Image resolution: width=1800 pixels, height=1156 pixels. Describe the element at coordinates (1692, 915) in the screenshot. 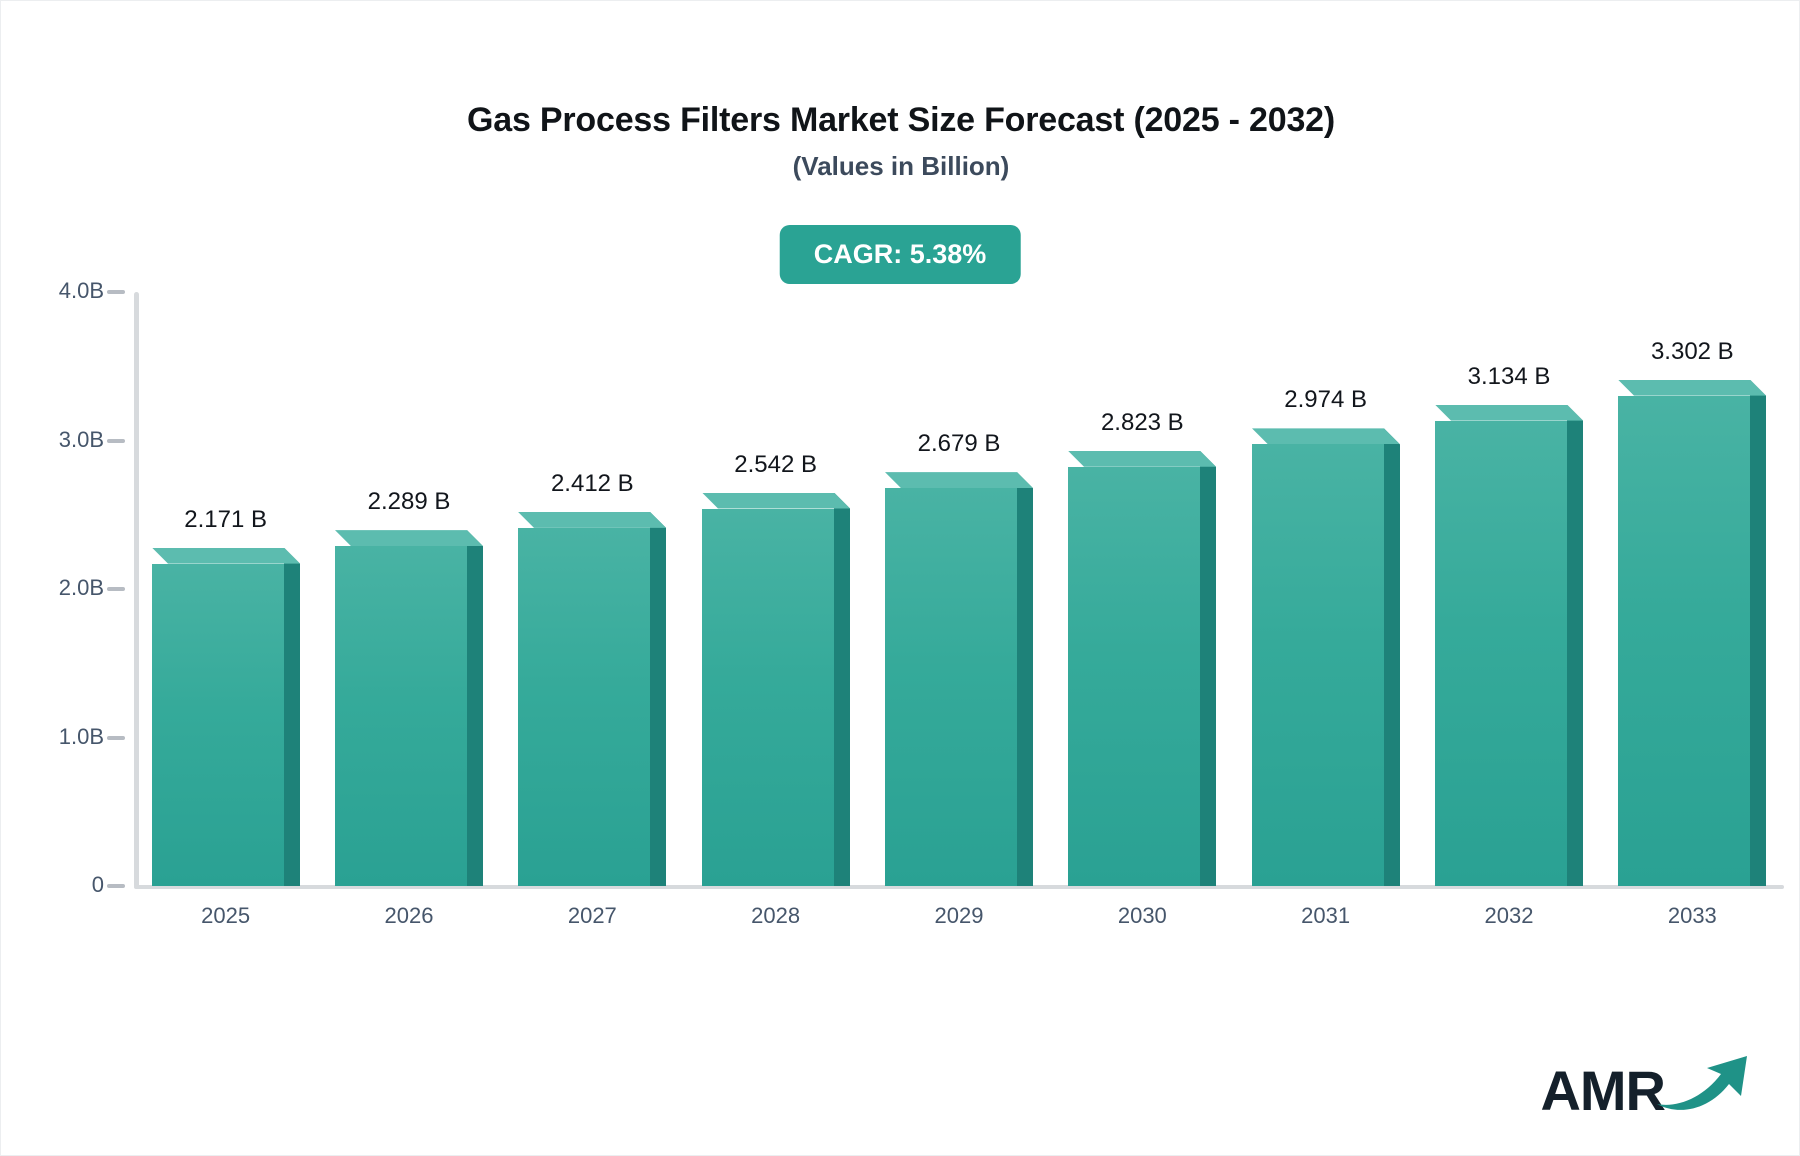

I see `x-tick-label: 2033` at that location.